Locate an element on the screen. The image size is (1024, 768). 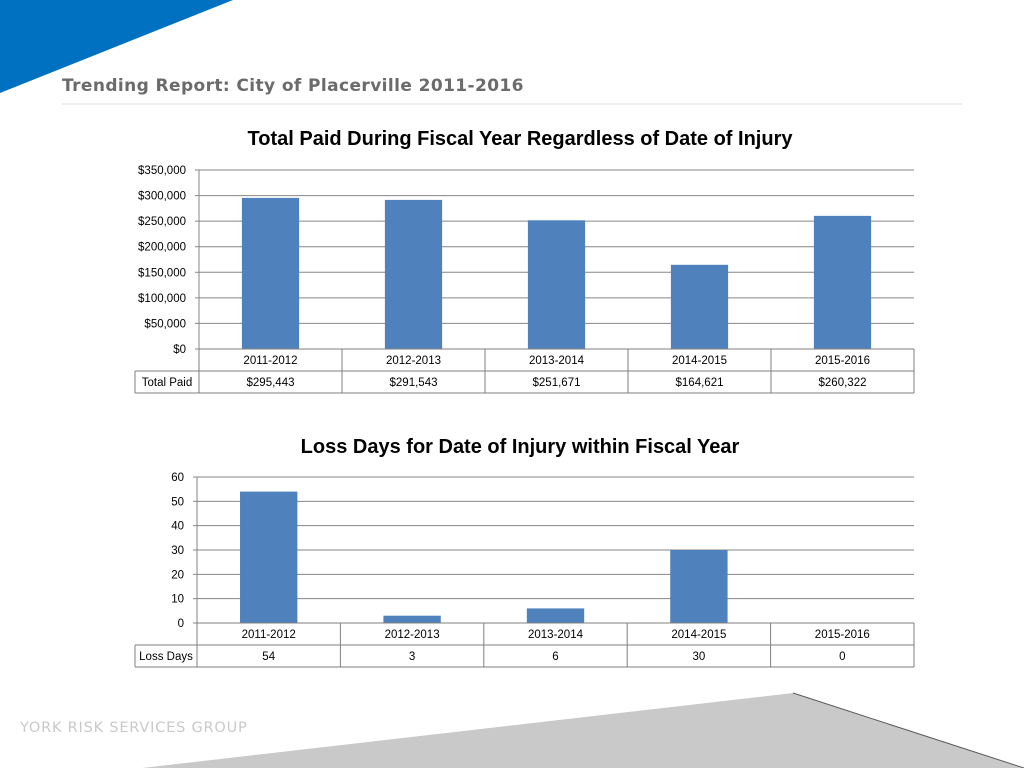
footer-triangle-edge is located at coordinates (908, 730).